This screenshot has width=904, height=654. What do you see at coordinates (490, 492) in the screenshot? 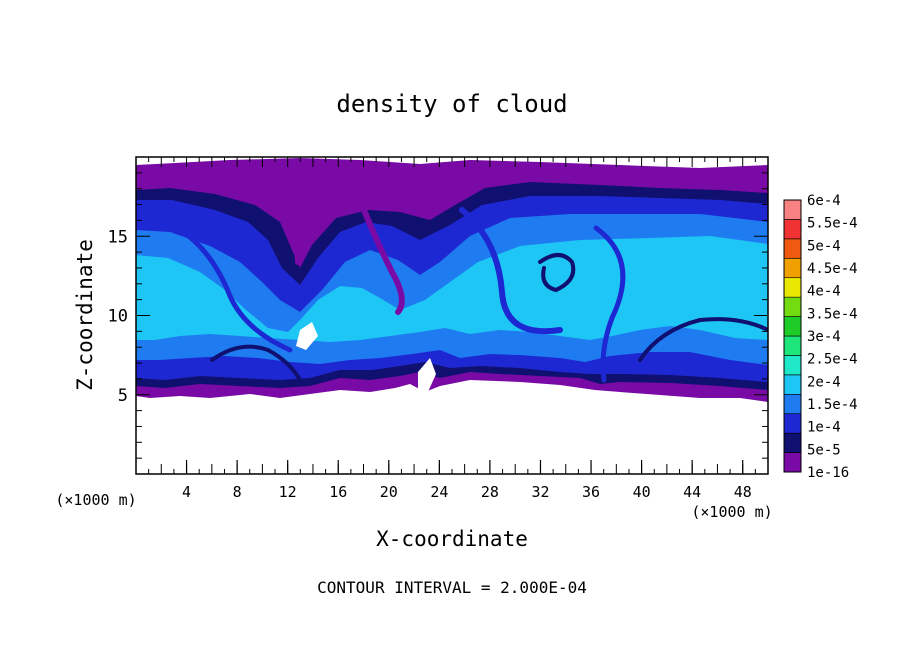
I see `x-tick-label: 28` at bounding box center [490, 492].